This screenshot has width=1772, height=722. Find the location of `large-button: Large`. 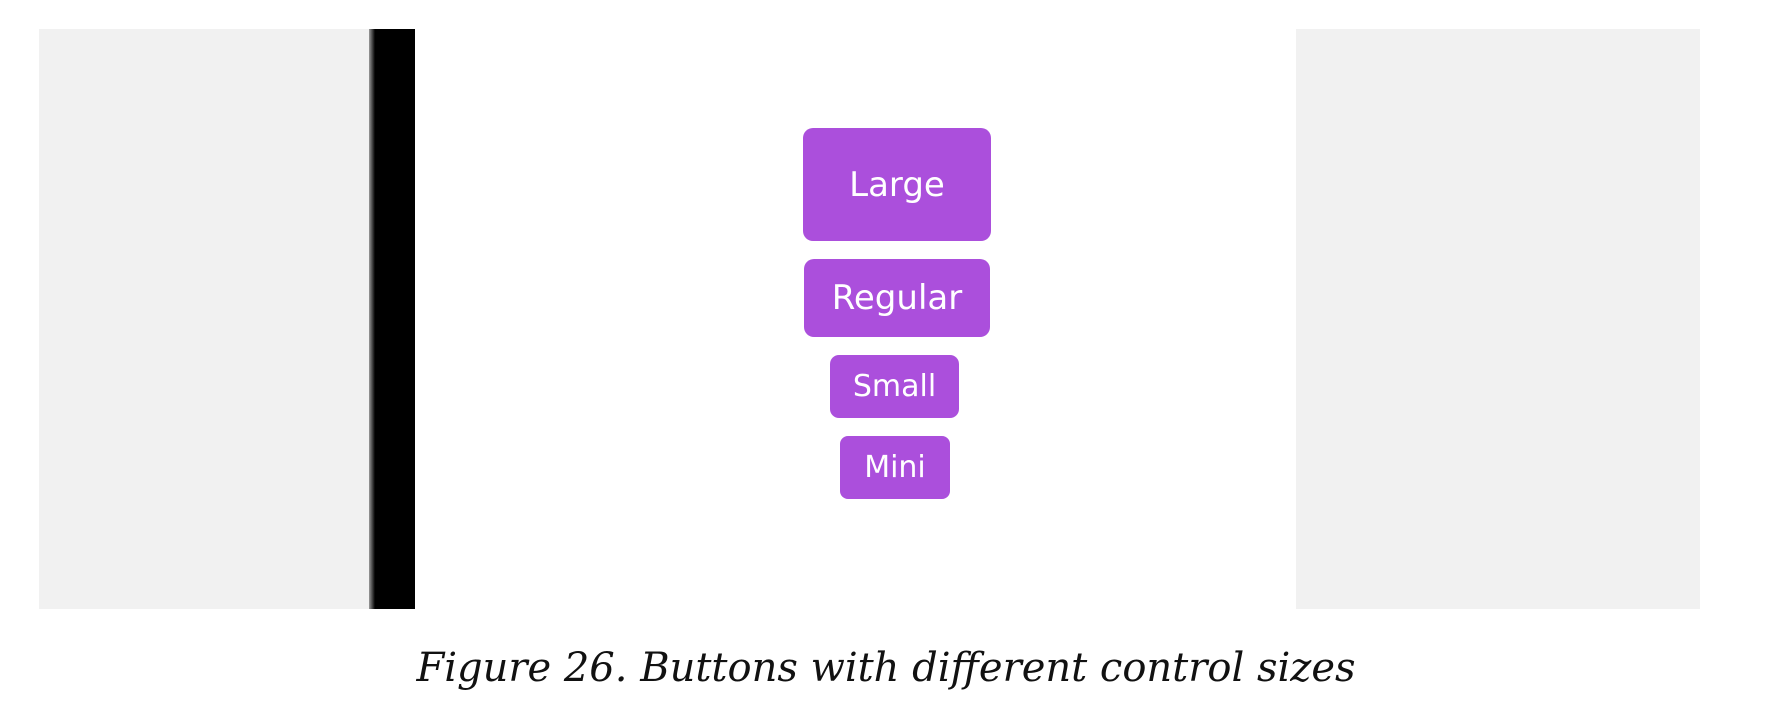

large-button: Large is located at coordinates (897, 184).